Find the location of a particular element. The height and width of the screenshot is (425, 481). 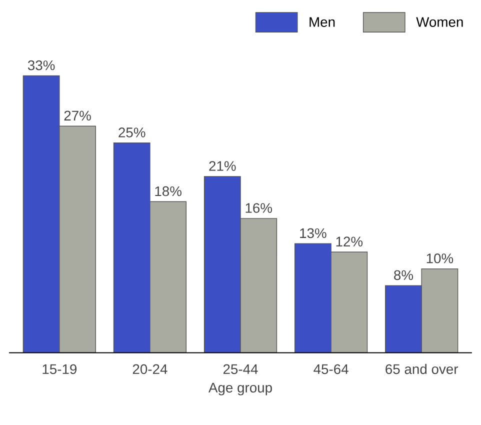

x-tick-label: 20-24 is located at coordinates (150, 369).